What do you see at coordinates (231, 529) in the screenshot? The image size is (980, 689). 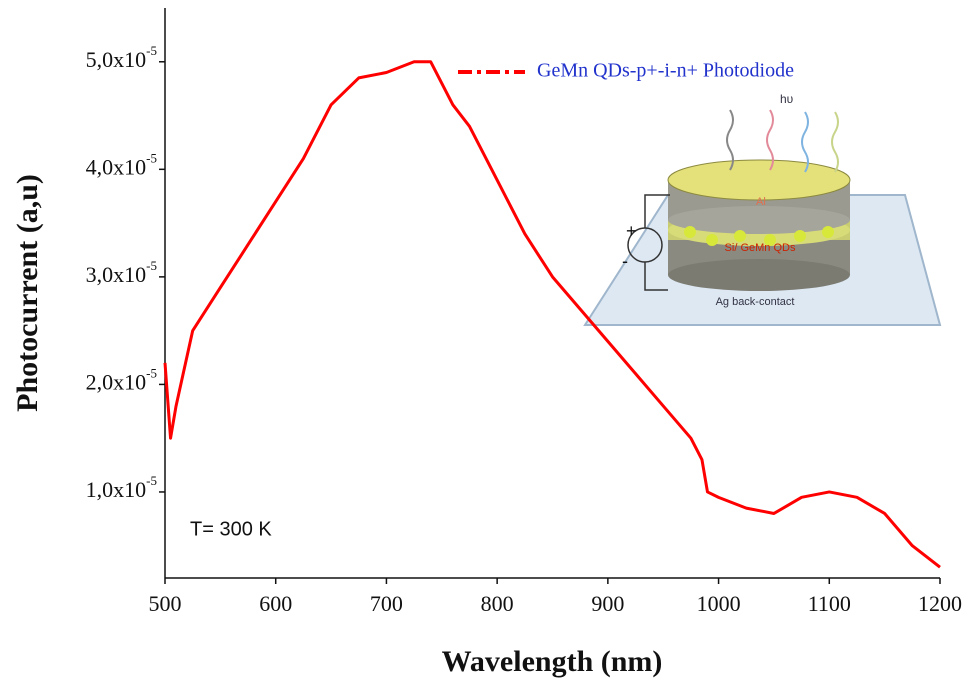 I see `annotation: T= 300 K` at bounding box center [231, 529].